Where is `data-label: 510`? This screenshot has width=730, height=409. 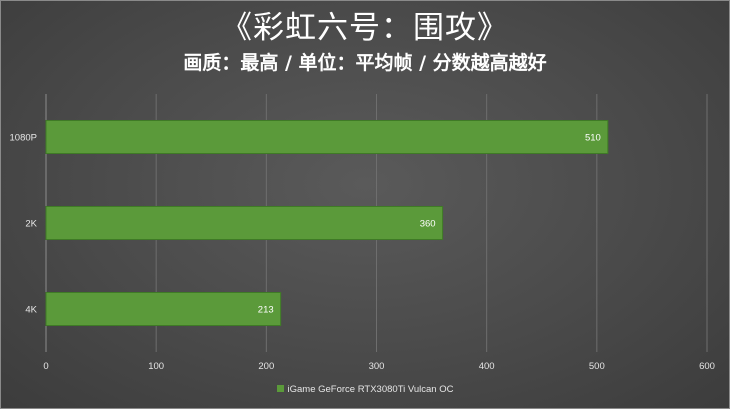 data-label: 510 is located at coordinates (593, 138).